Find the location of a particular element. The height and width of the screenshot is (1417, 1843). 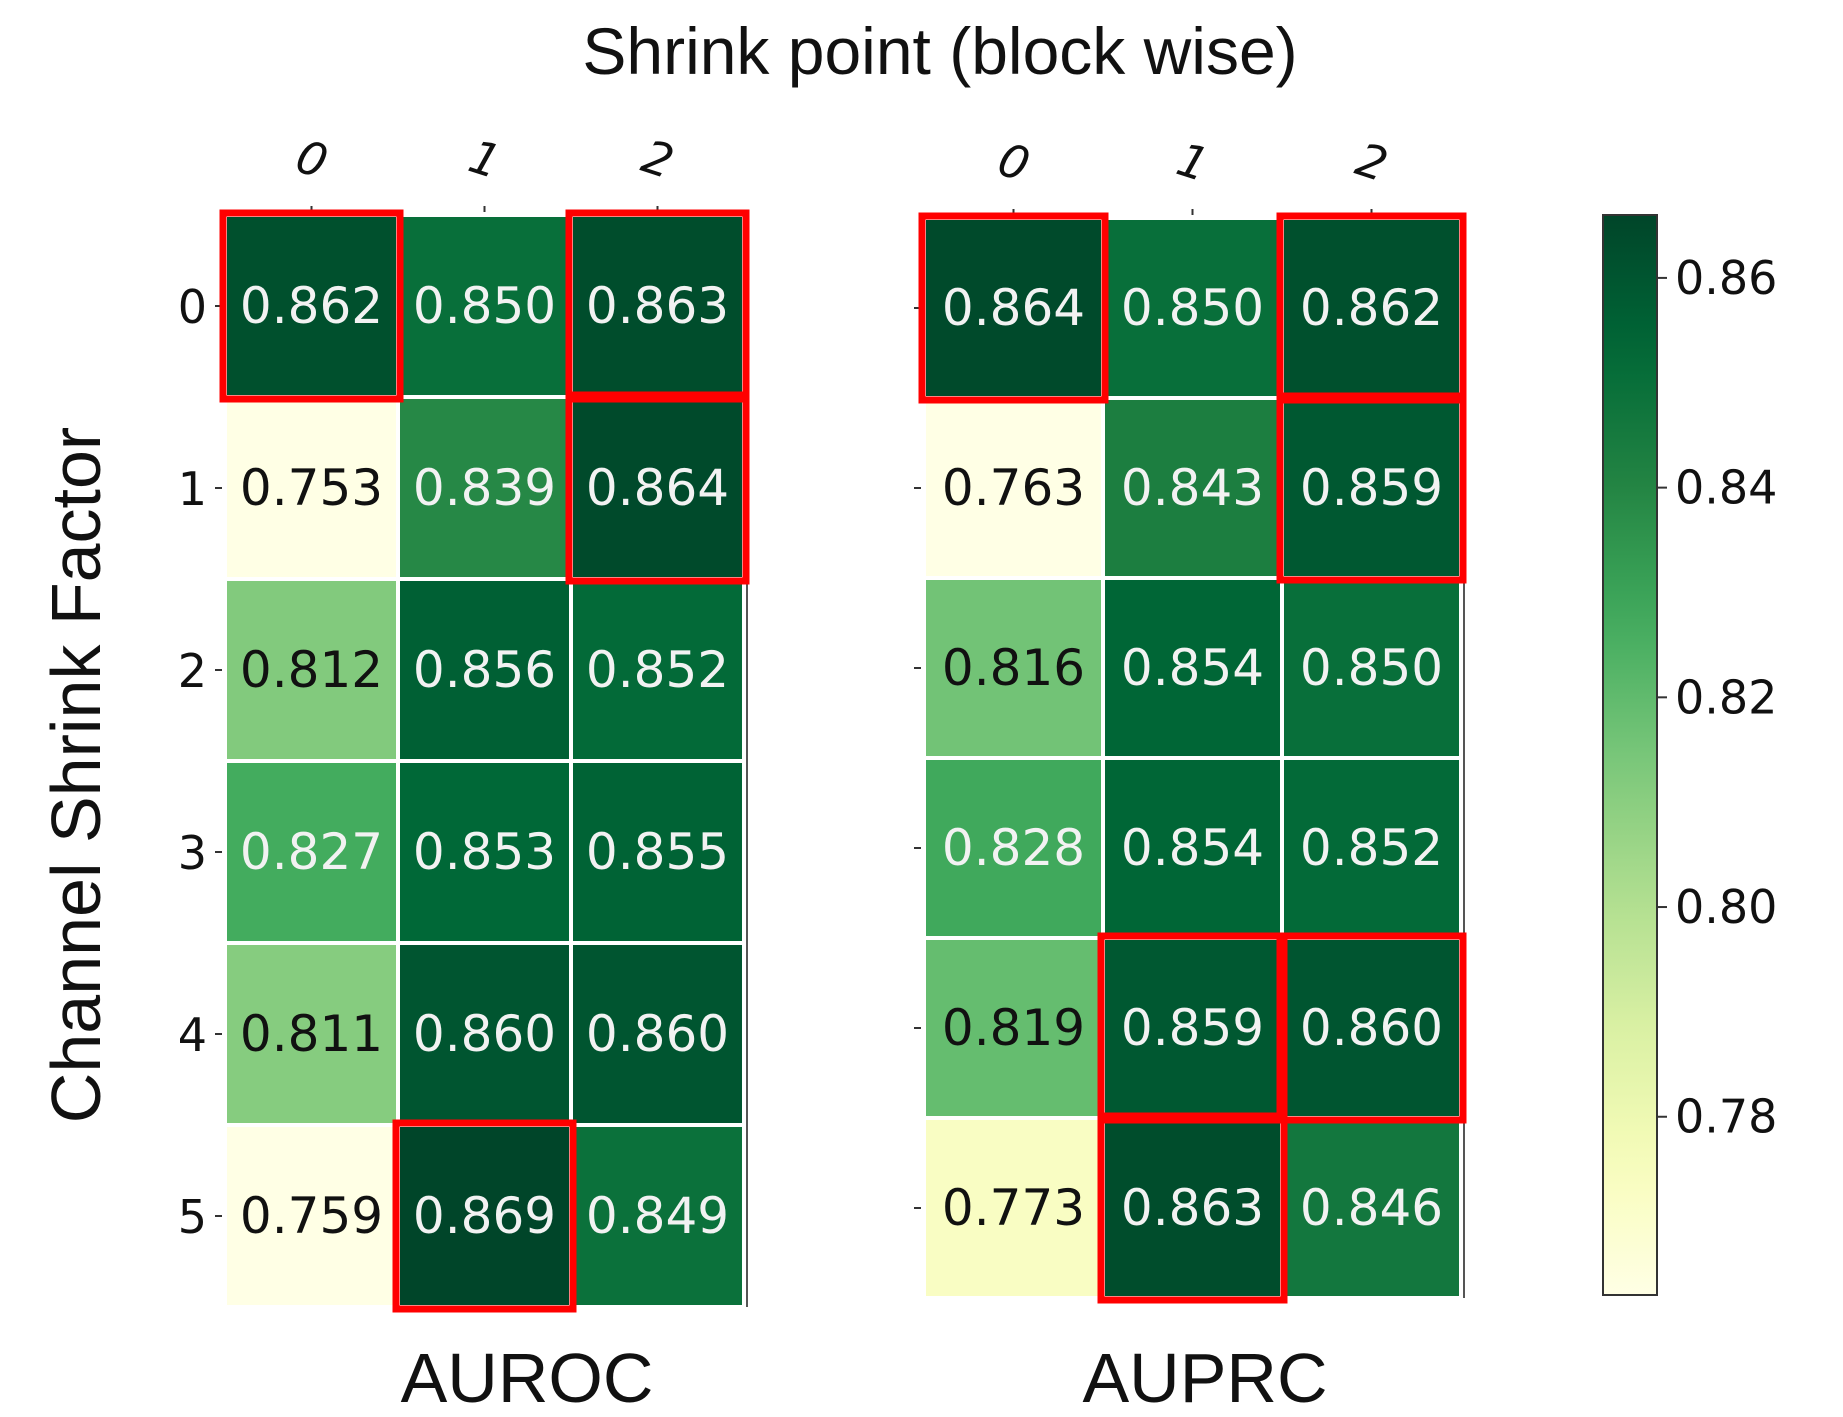

panel-title-auroc: AUROC is located at coordinates (527, 1378).